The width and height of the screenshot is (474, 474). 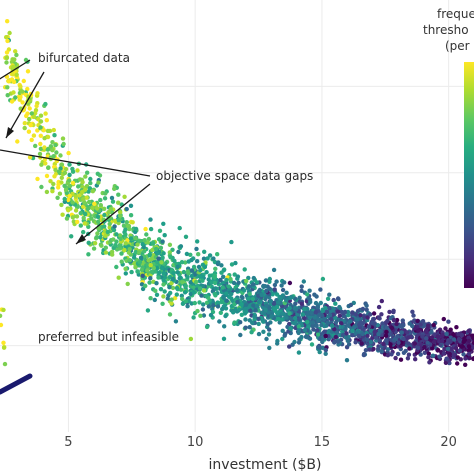 What do you see at coordinates (113, 214) in the screenshot?
I see `arrow-gaps` at bounding box center [113, 214].